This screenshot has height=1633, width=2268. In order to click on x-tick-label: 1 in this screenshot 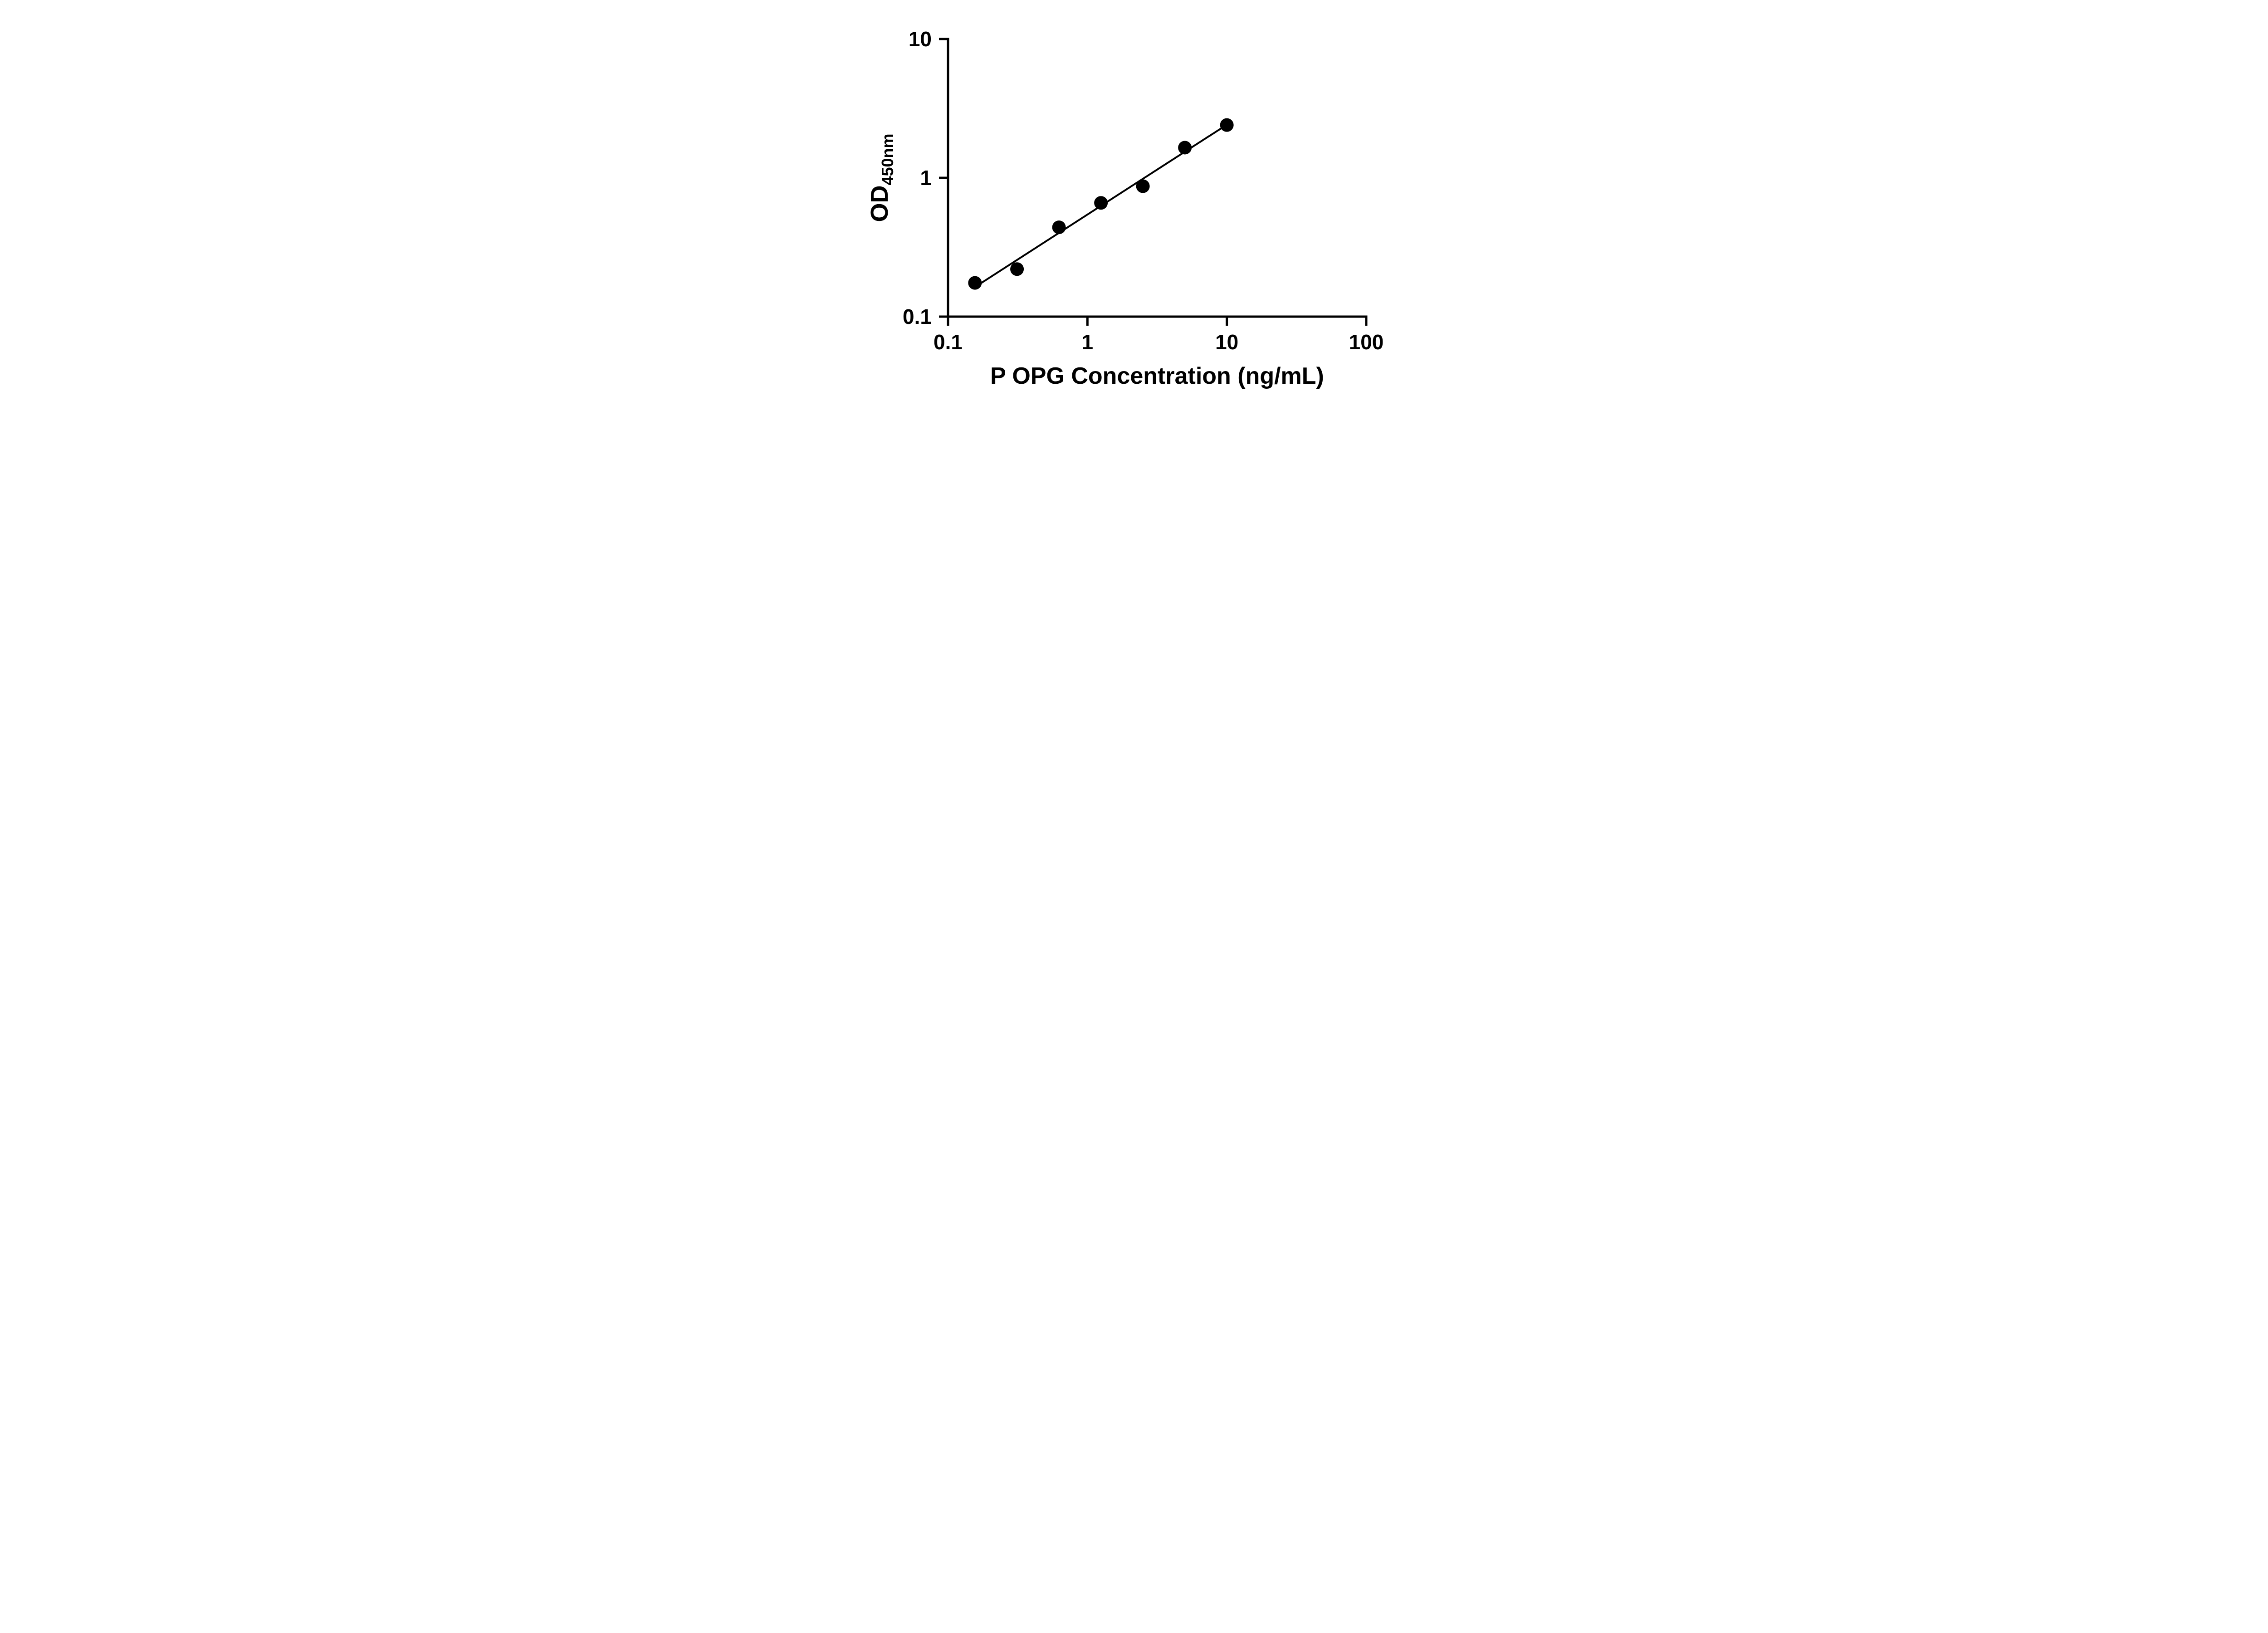, I will do `click(1088, 342)`.